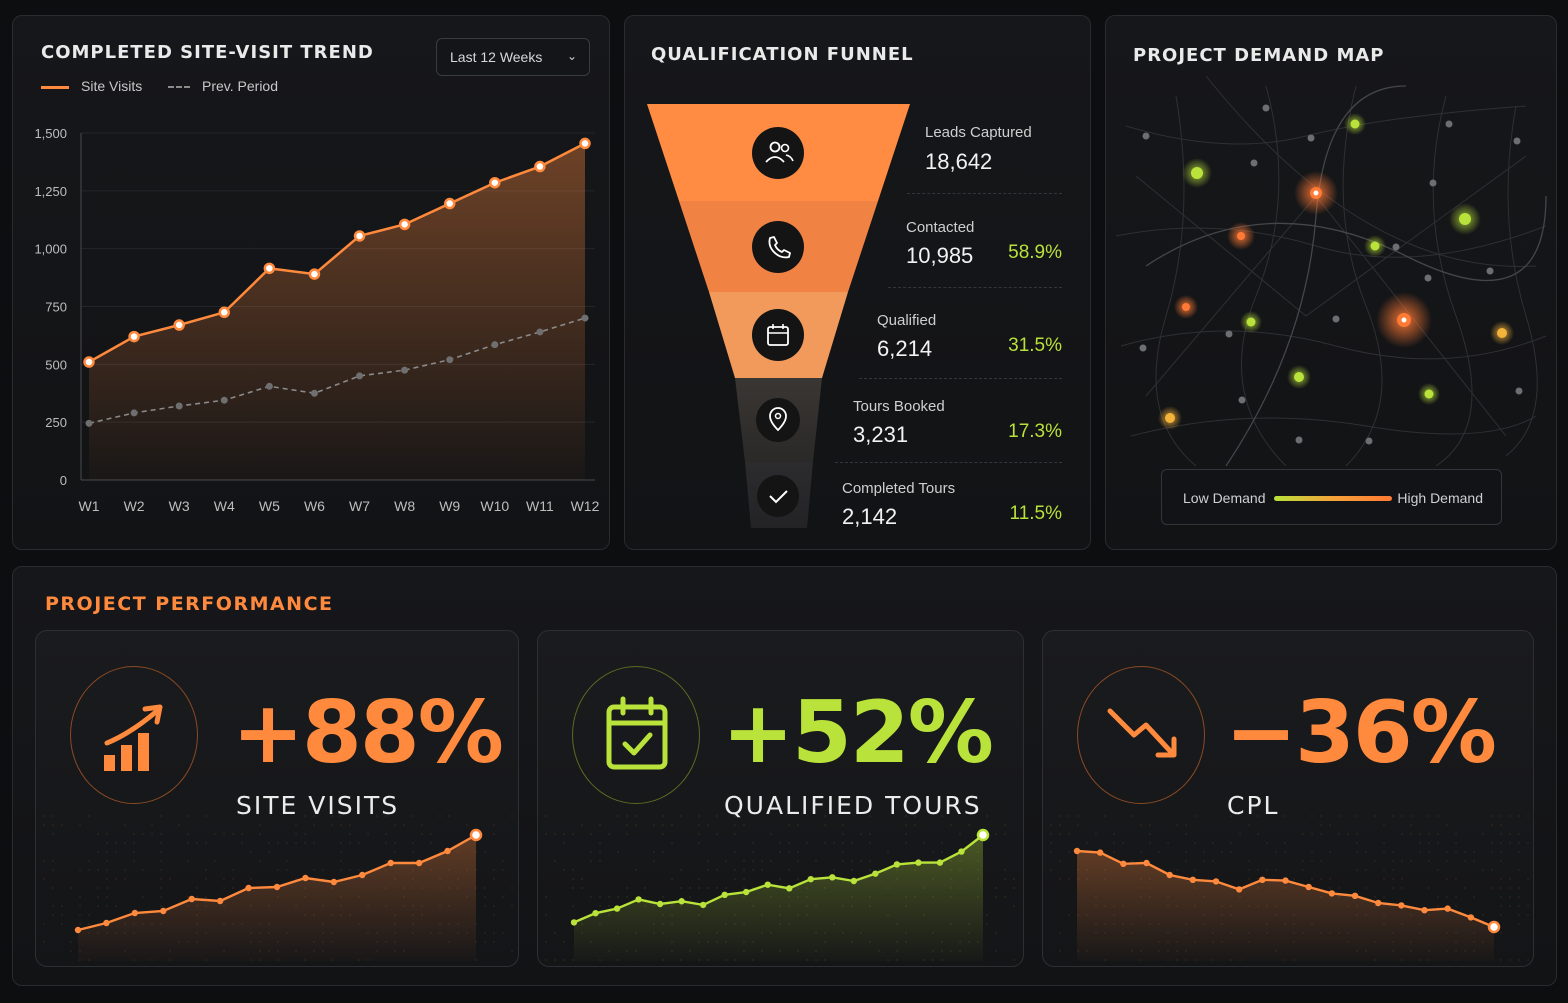 This screenshot has width=1568, height=1003. What do you see at coordinates (277, 798) in the screenshot?
I see `site-visits-card: +88% SITE VISITS` at bounding box center [277, 798].